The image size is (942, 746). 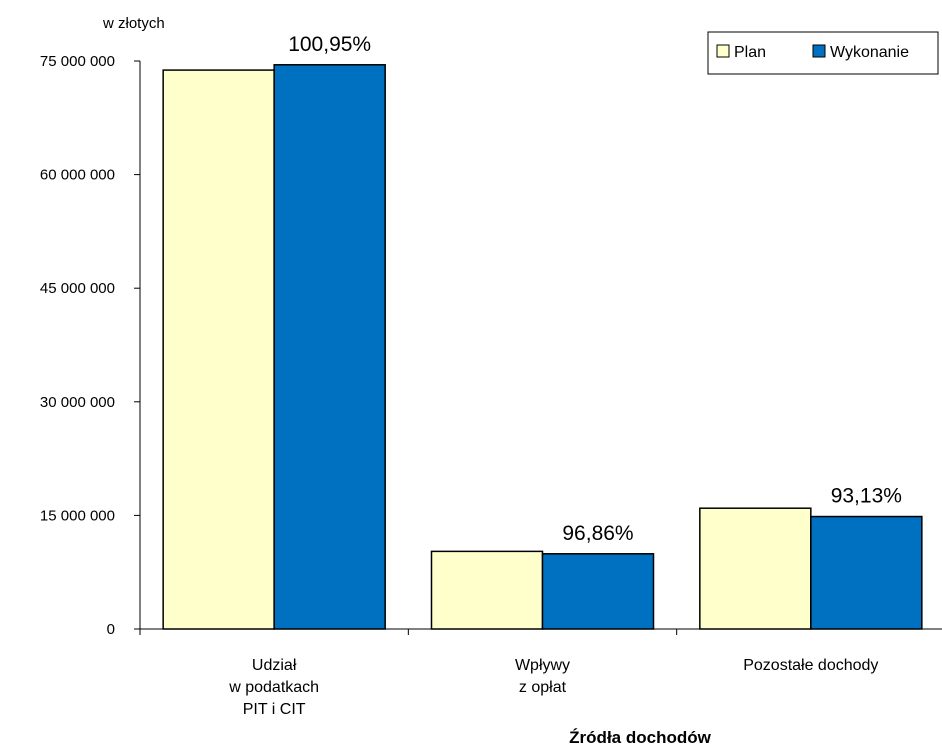 I want to click on unit-label: w złotych, so click(x=133, y=23).